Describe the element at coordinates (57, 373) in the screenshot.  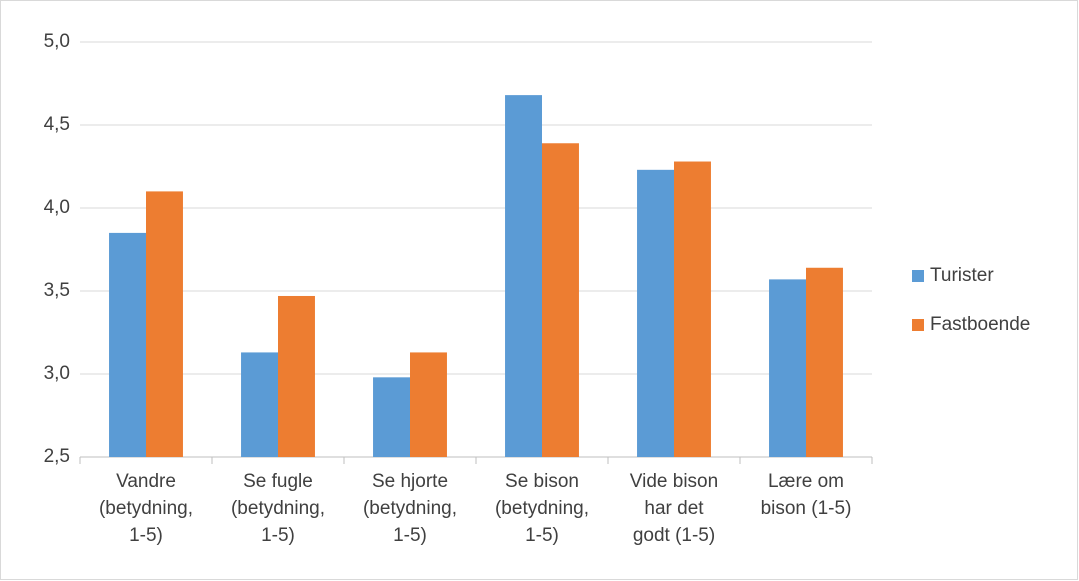
I see `y-tick-label: 3,0` at that location.